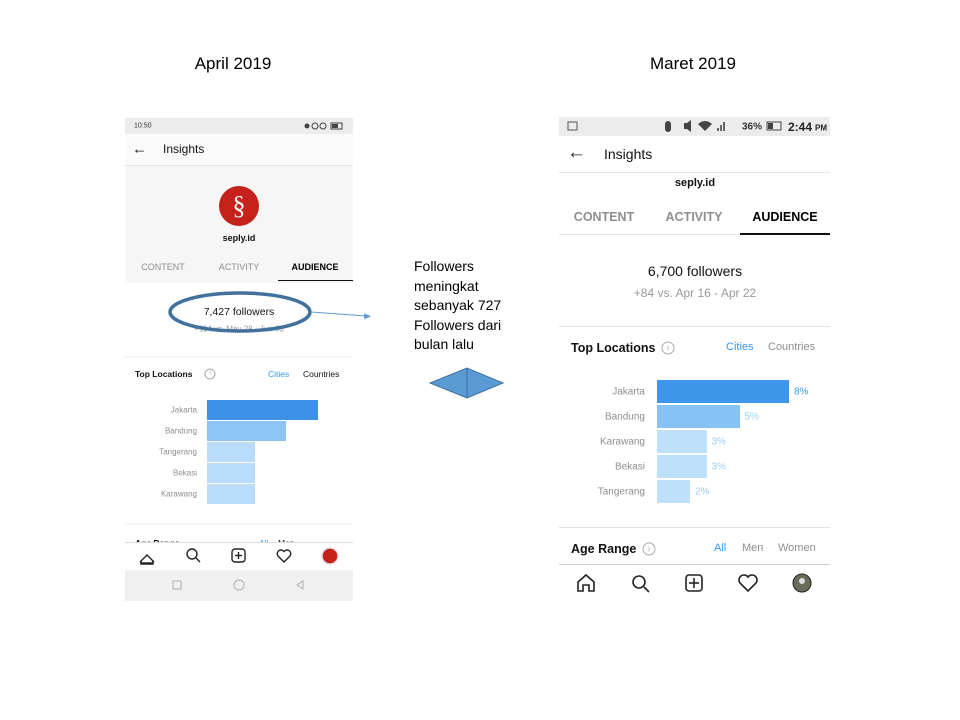  Describe the element at coordinates (702, 491) in the screenshot. I see `value-label: 2%` at that location.